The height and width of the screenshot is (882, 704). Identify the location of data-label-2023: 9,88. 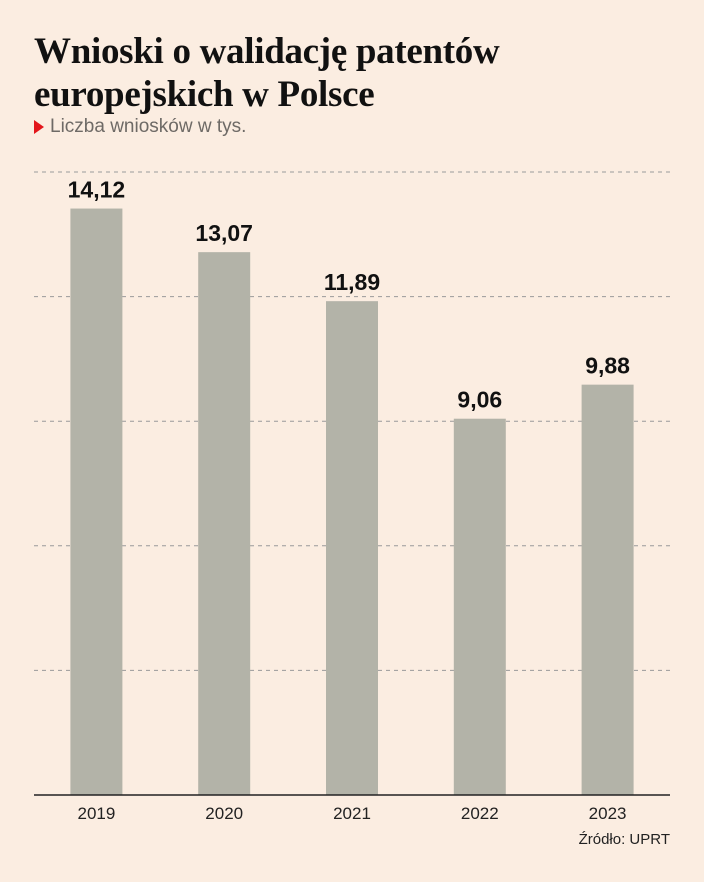
(607, 366).